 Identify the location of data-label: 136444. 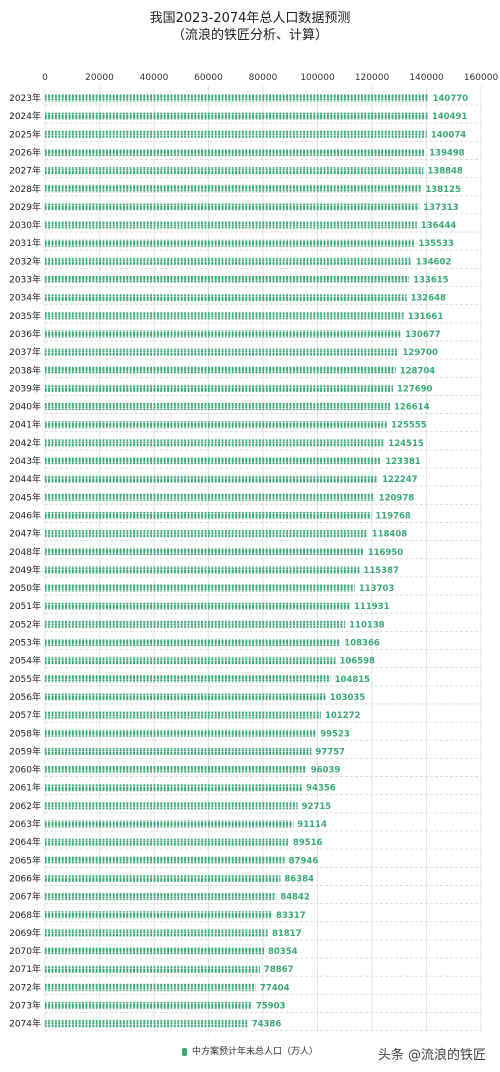
(439, 226).